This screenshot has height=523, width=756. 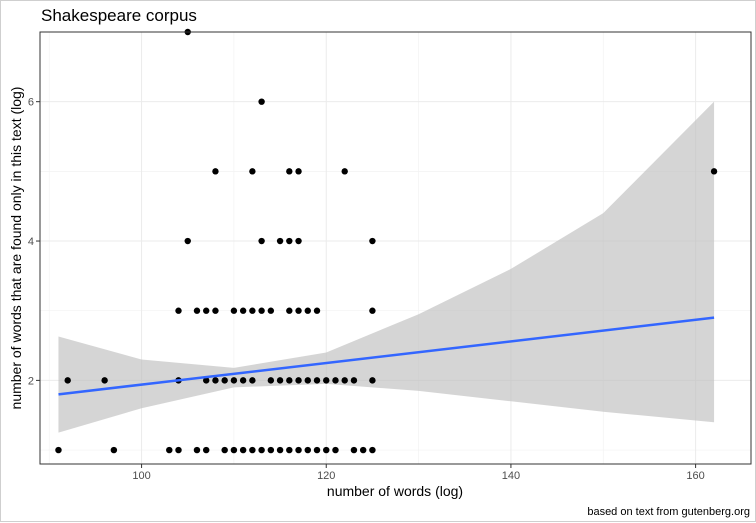 I want to click on x-tick-label: 160, so click(x=695, y=476).